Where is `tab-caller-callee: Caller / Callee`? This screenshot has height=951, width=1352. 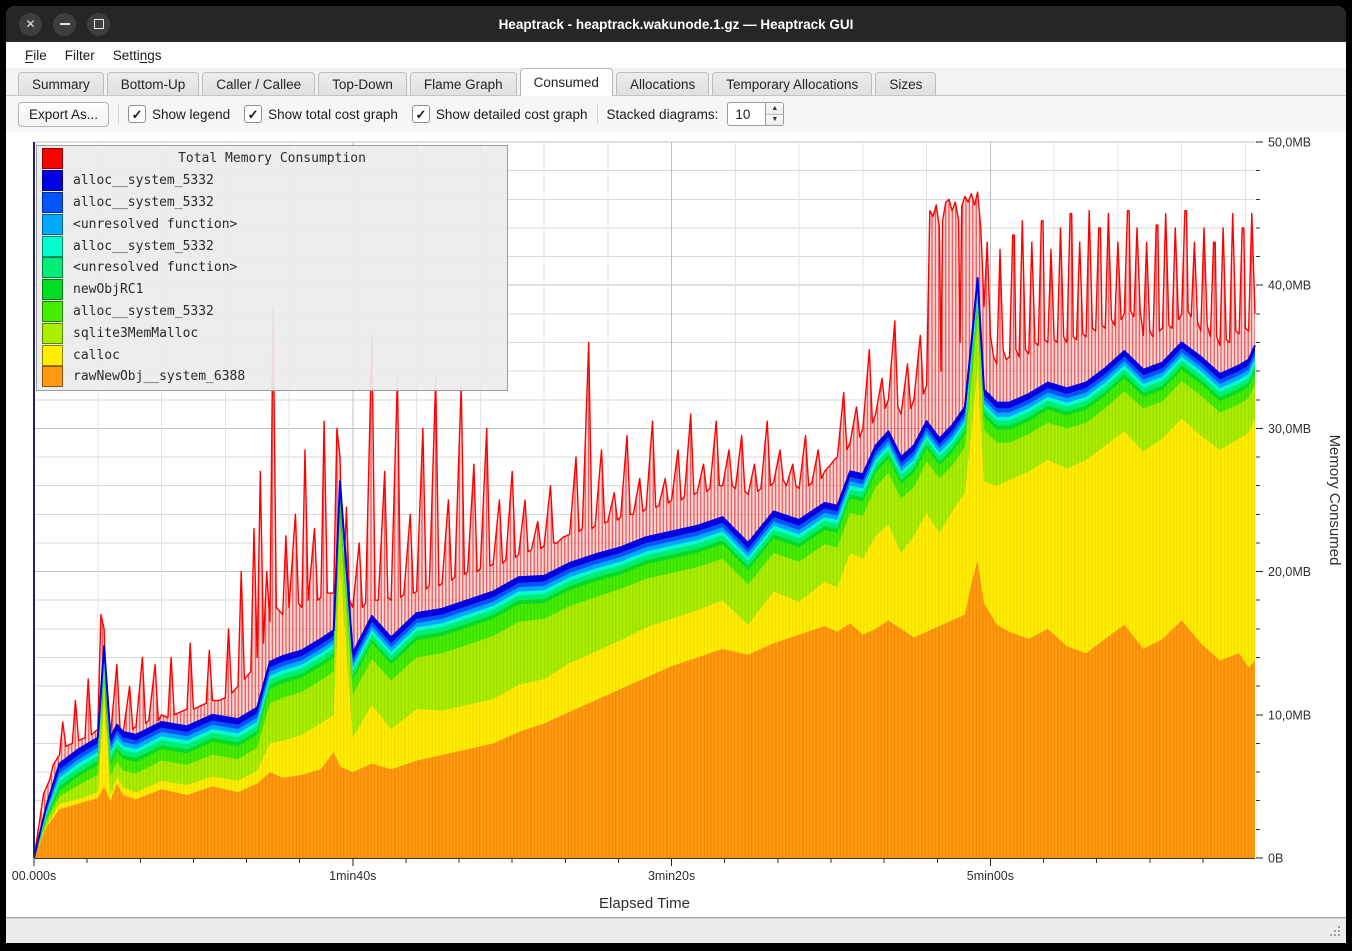 tab-caller-callee: Caller / Callee is located at coordinates (259, 84).